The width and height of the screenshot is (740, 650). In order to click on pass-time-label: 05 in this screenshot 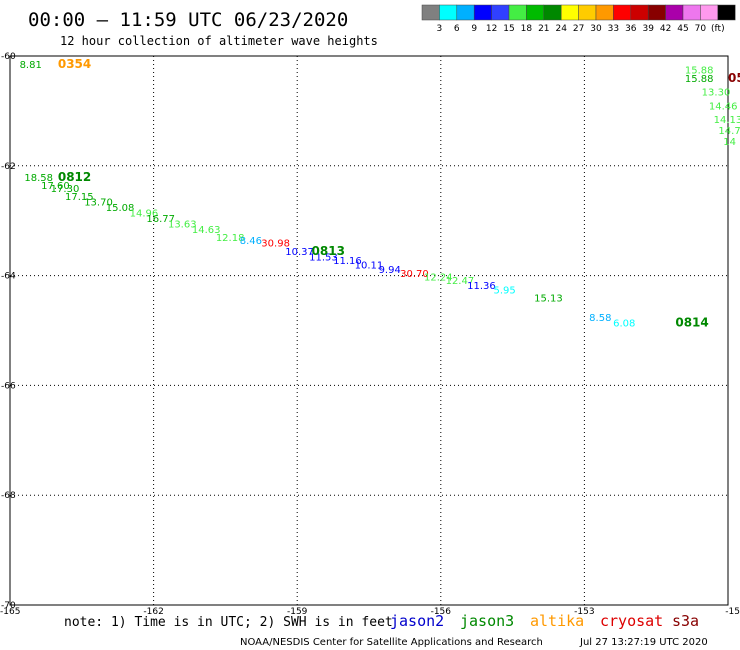, I will do `click(734, 78)`.